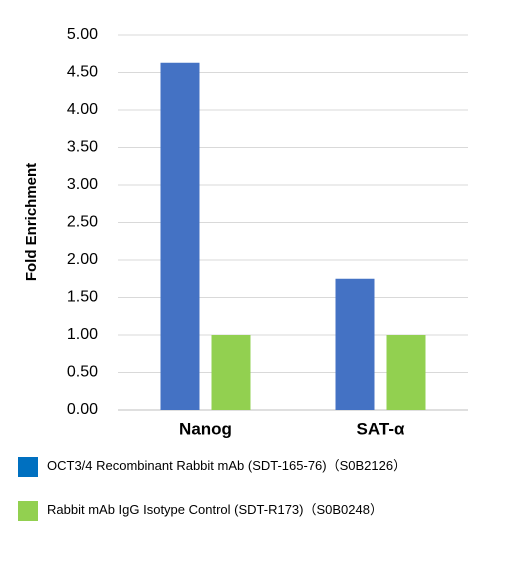 The image size is (519, 565). I want to click on x-tick-label: Nanog, so click(205, 428).